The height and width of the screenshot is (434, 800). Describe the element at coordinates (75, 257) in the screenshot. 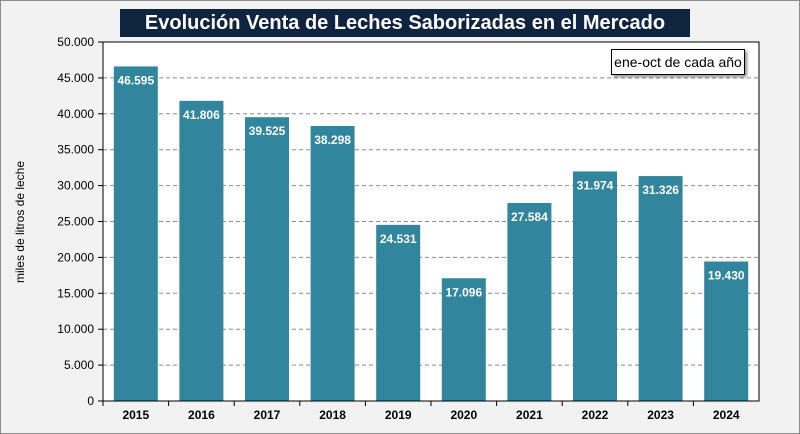

I see `y-tick-label: 20.000` at that location.